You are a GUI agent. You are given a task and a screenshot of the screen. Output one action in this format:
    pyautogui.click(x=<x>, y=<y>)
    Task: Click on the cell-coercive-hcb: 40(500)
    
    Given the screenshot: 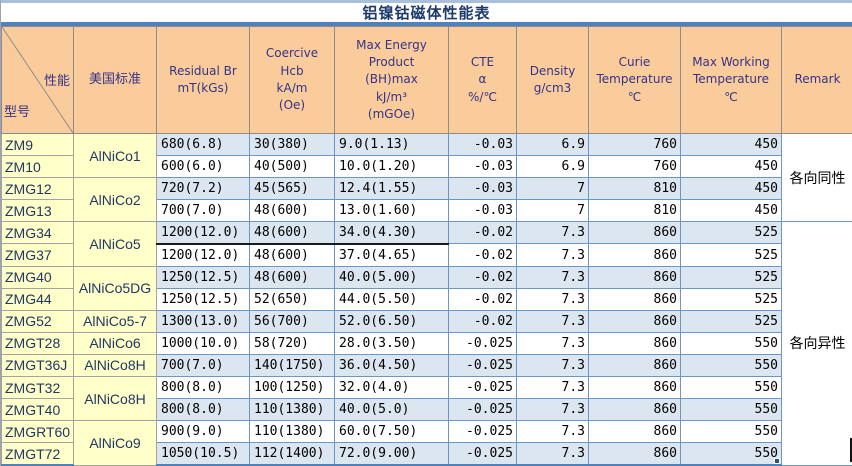 What is the action you would take?
    pyautogui.click(x=292, y=167)
    